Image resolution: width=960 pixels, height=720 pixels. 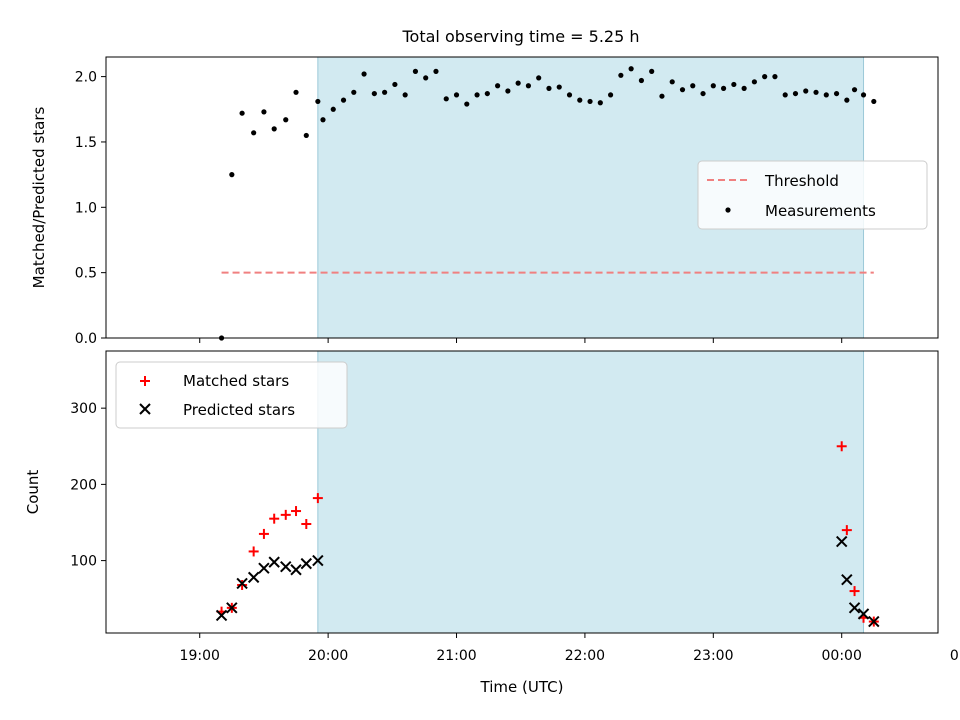 I want to click on x-tick-label: 19:00, so click(x=200, y=656).